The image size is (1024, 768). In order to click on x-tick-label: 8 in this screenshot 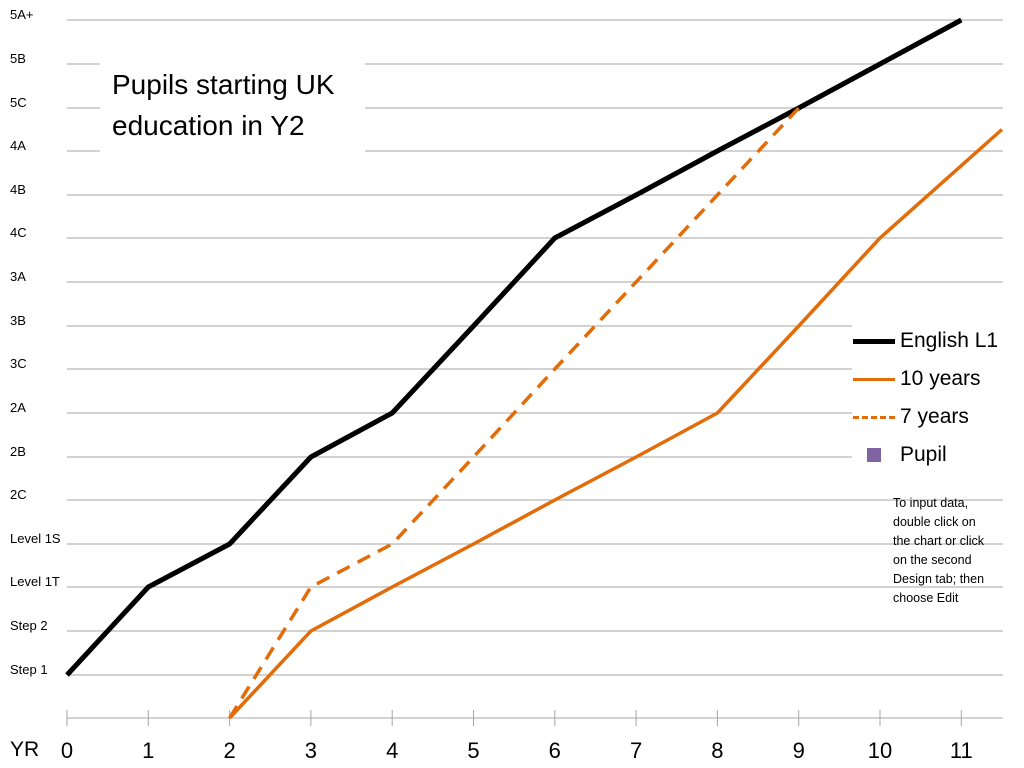, I will do `click(717, 750)`.